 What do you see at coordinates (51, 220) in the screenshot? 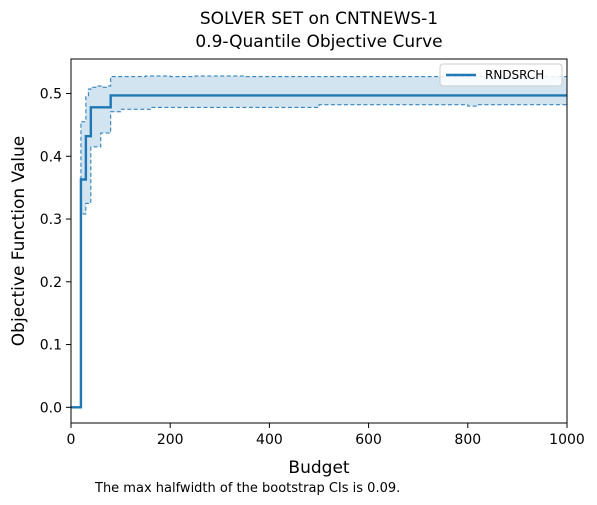
I see `y-tick-label: 0.3` at bounding box center [51, 220].